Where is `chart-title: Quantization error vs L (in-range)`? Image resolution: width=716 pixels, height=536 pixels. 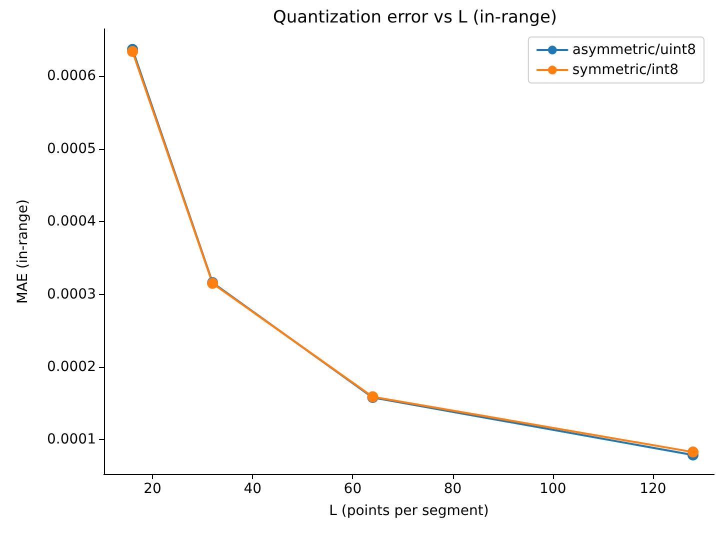 chart-title: Quantization error vs L (in-range) is located at coordinates (415, 18).